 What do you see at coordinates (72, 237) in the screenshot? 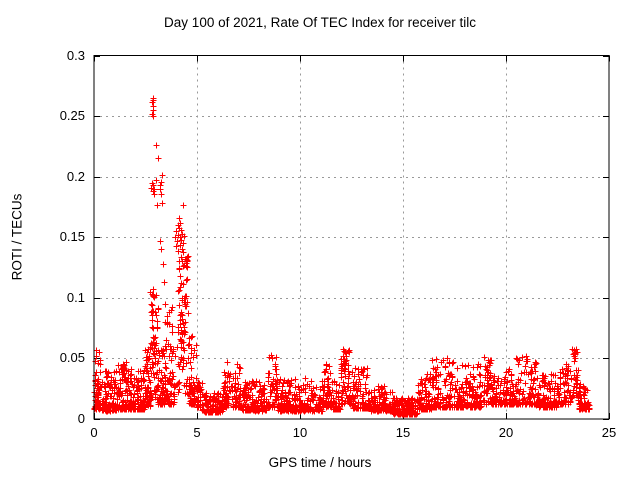
I see `y-tick-label: 0.15` at bounding box center [72, 237].